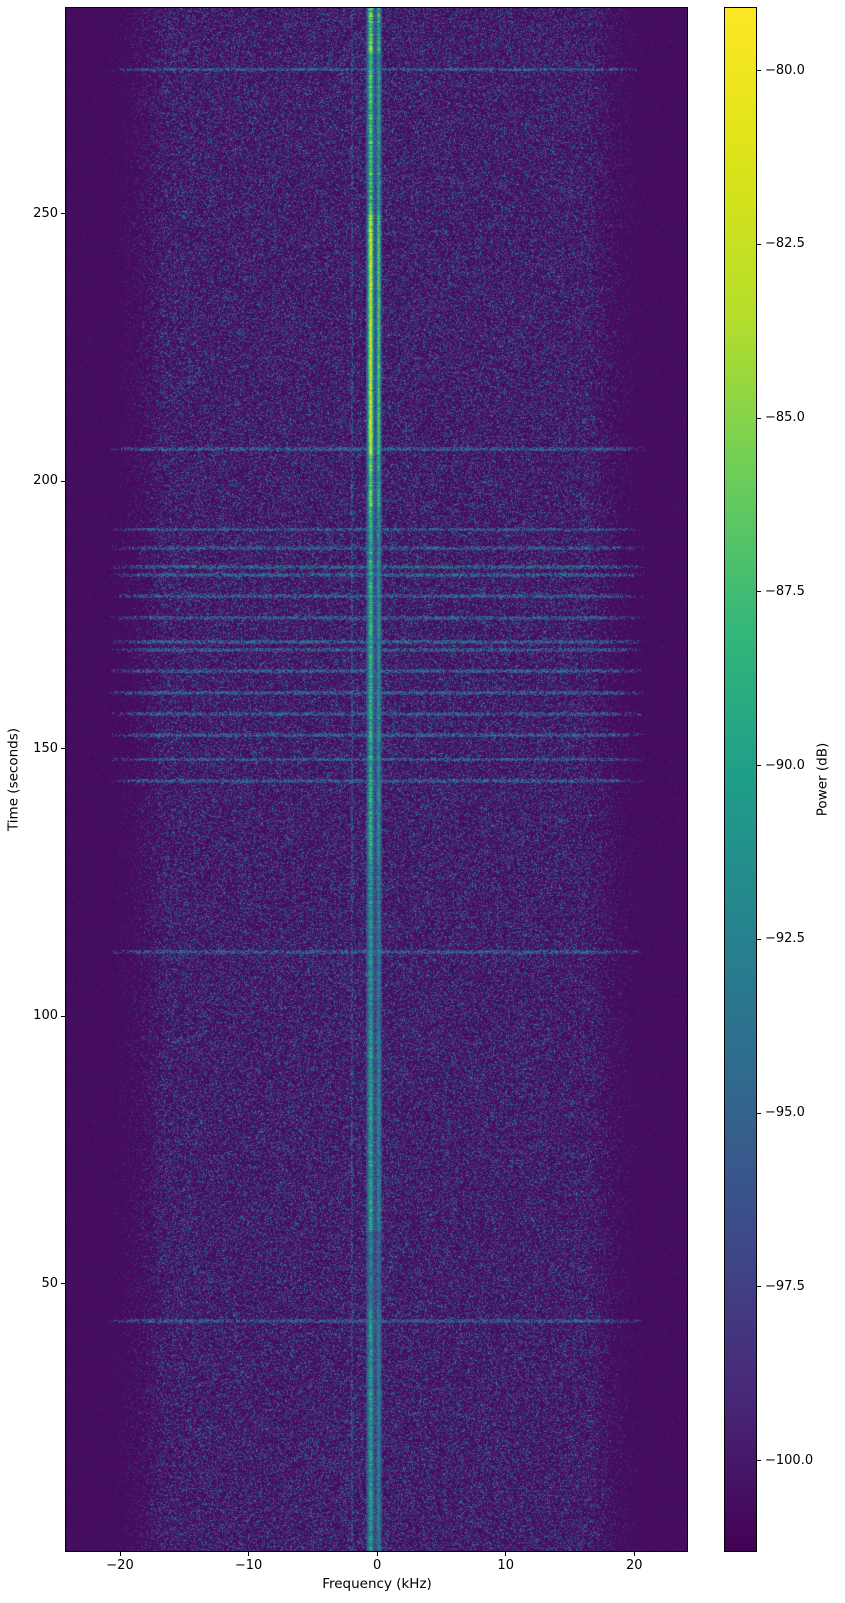 Image resolution: width=845 pixels, height=1603 pixels. Describe the element at coordinates (785, 70) in the screenshot. I see `colorbar-tick-label: −80.0` at that location.